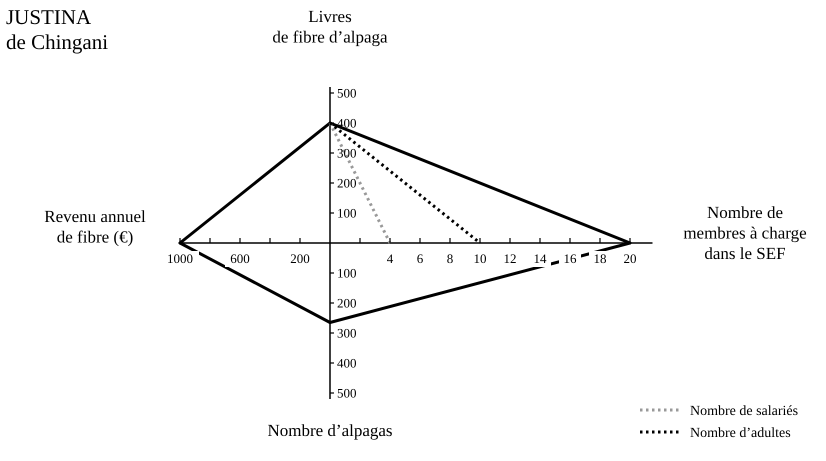  Describe the element at coordinates (600, 258) in the screenshot. I see `x-tick-label: 18` at that location.